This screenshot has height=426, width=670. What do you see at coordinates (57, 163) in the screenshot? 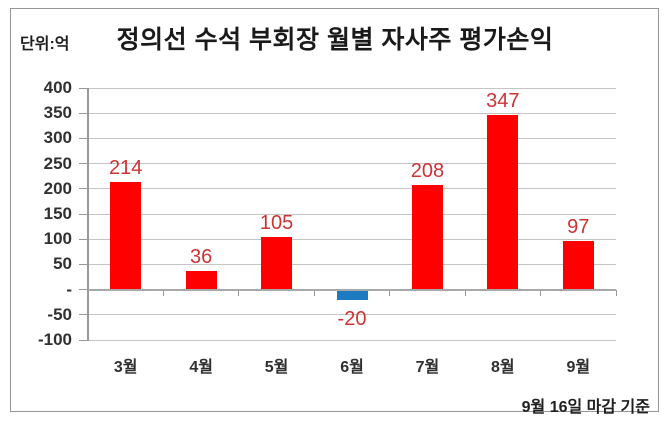
I see `y-tick-label: 250` at bounding box center [57, 163].